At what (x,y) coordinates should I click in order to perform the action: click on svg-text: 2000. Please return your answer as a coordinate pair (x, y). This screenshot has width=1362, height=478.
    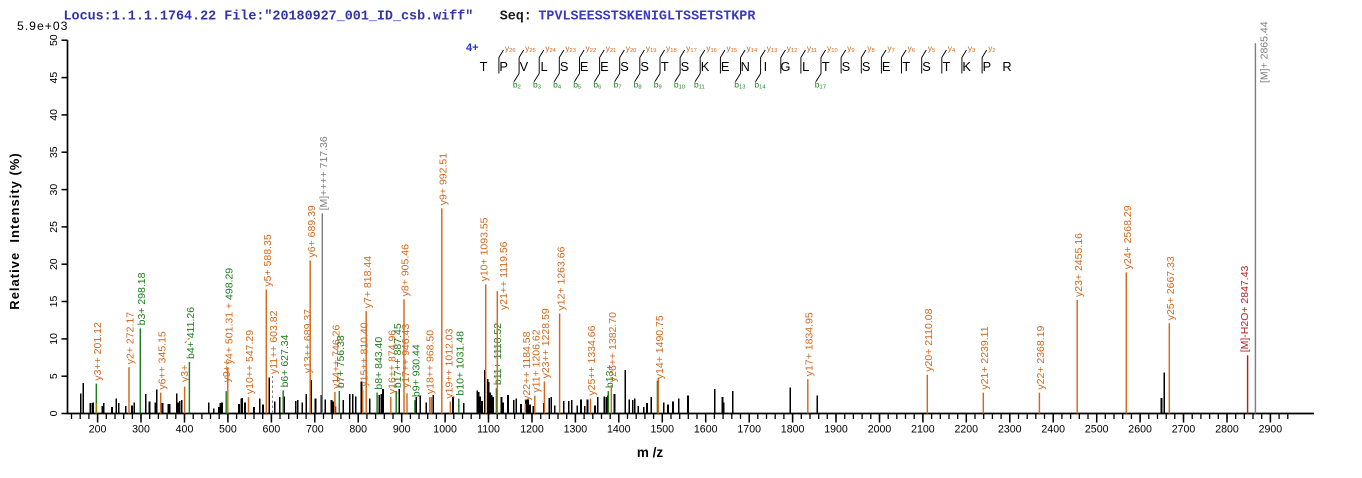
    Looking at the image, I should click on (880, 430).